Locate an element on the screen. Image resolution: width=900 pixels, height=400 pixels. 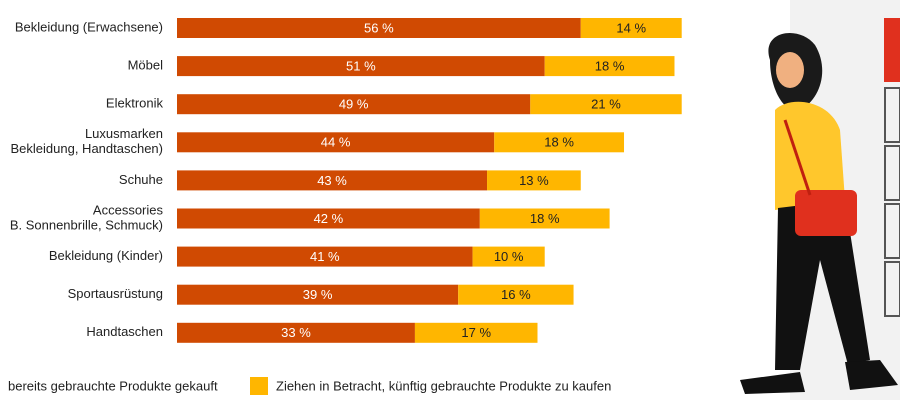
value-label: 51 % is located at coordinates (361, 66).